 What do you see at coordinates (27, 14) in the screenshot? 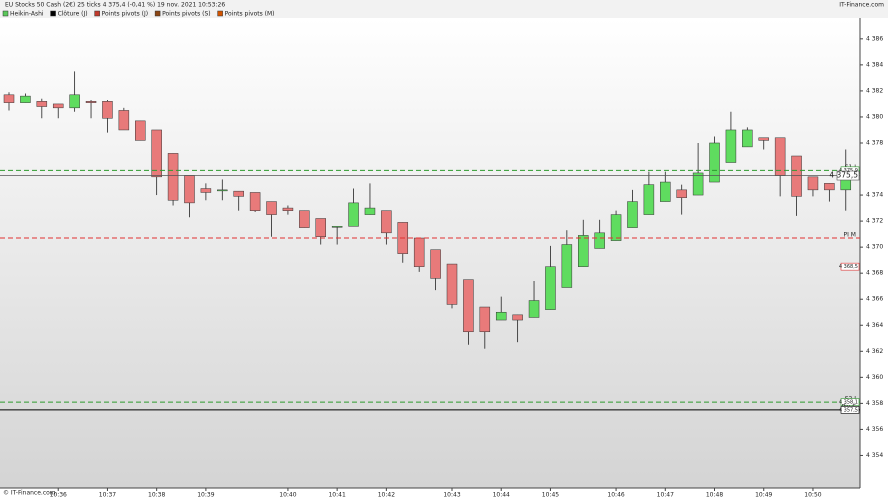
I see `legend-label: Heikin-Ashi` at bounding box center [27, 14].